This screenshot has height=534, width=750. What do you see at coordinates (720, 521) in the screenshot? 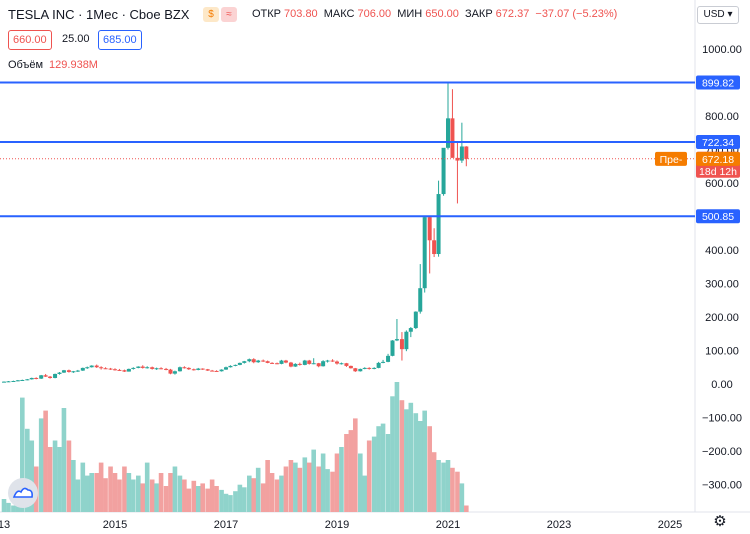
I see `gear-icon: ⚙` at bounding box center [720, 521].